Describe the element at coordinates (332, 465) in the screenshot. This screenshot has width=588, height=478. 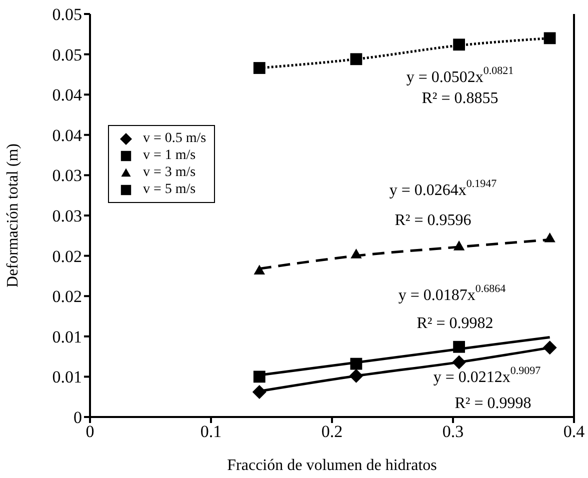
I see `x-axis-title: Fracción de volumen de hidratos` at that location.